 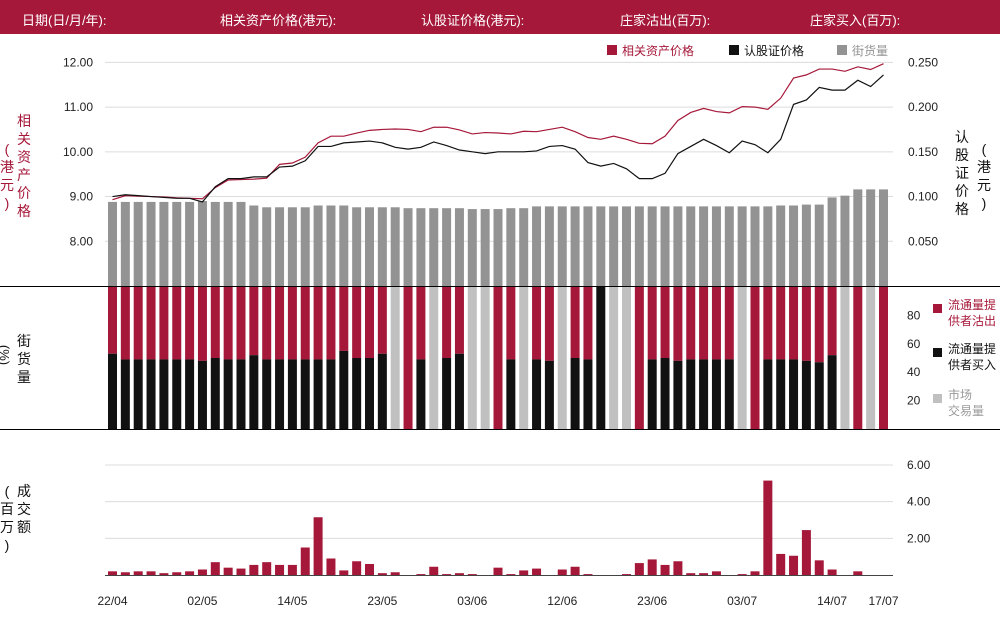 What do you see at coordinates (382, 601) in the screenshot?
I see `x-date-tick: 23/05` at bounding box center [382, 601].